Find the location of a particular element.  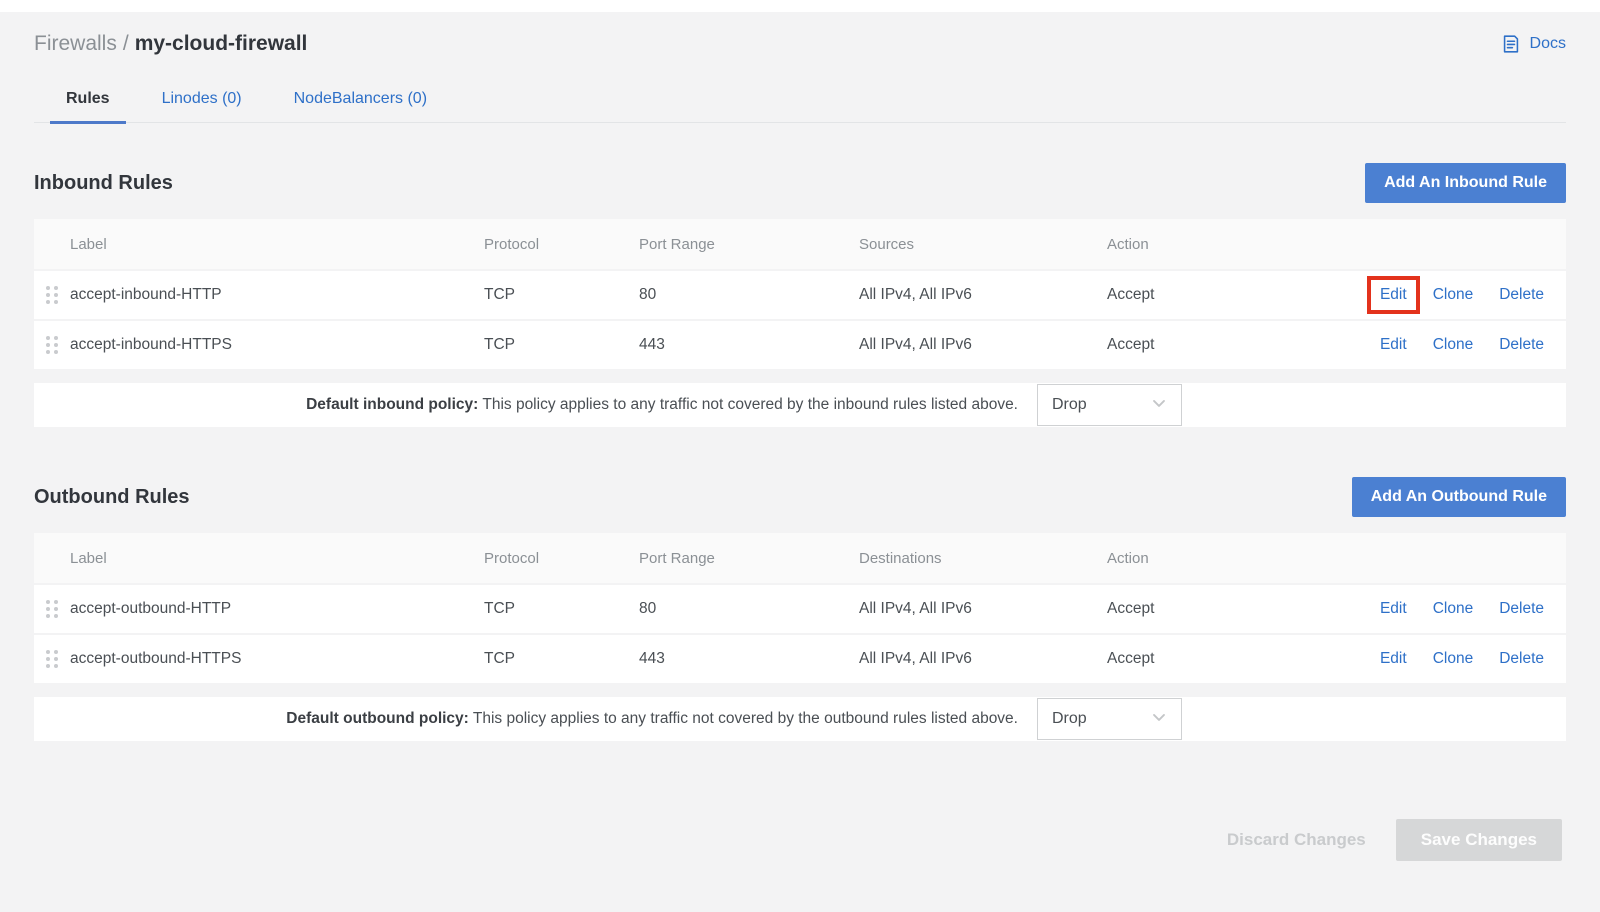

tab-rules: Rules is located at coordinates (88, 102).